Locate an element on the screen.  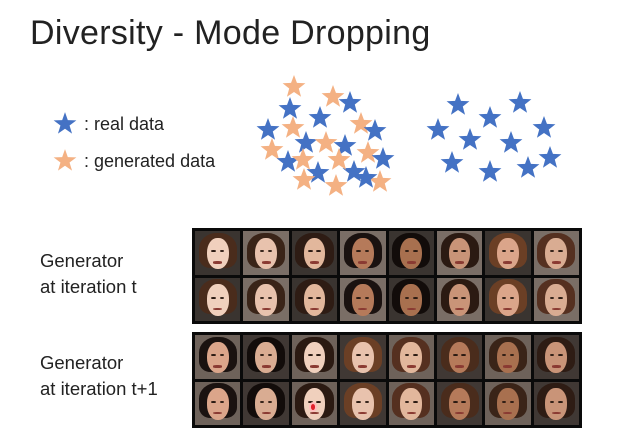
row-label-iteration-t: Generator at iteration t is located at coordinates (88, 274).